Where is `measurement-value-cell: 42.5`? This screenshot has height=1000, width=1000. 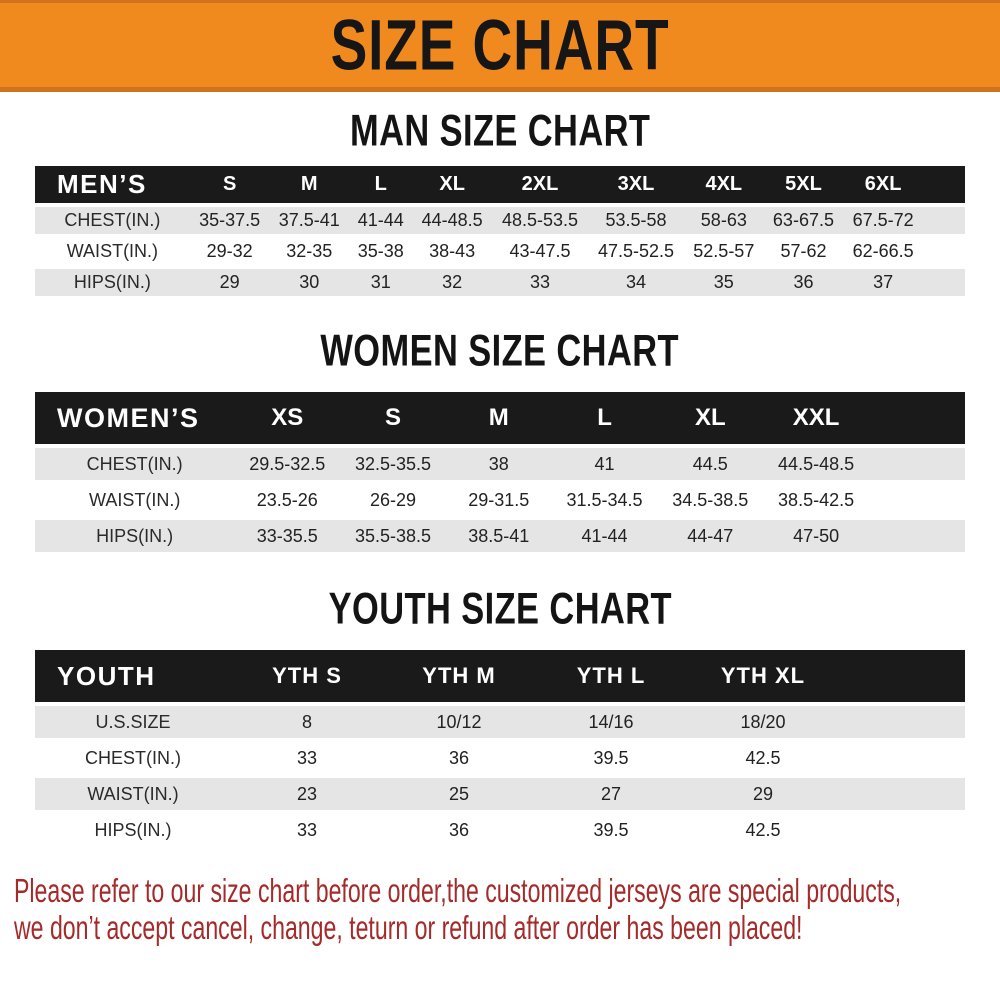 measurement-value-cell: 42.5 is located at coordinates (763, 759).